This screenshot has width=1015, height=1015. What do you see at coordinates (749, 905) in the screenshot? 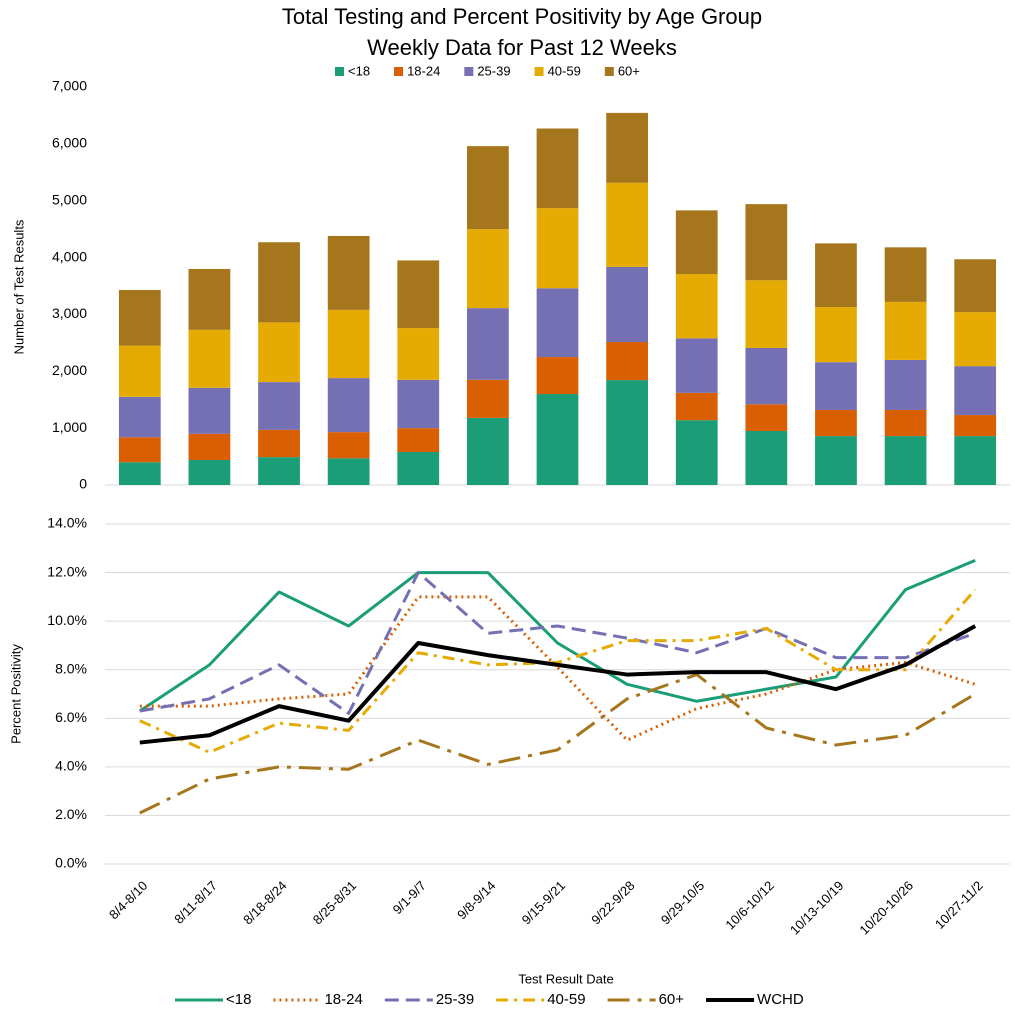
I see `x-tick-label: 10/6-10/12` at bounding box center [749, 905].